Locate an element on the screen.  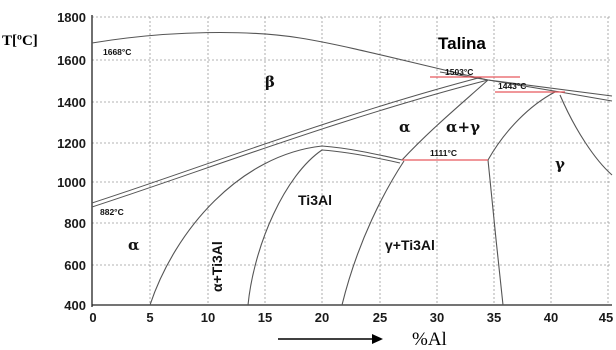
phase-label-alpha-ti3al: α+Ti3Al is located at coordinates (217, 266).